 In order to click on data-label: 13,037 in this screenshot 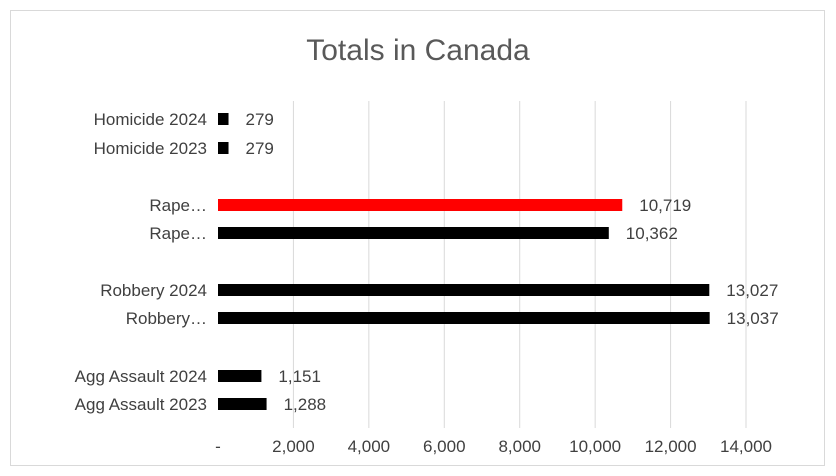, I will do `click(753, 318)`.